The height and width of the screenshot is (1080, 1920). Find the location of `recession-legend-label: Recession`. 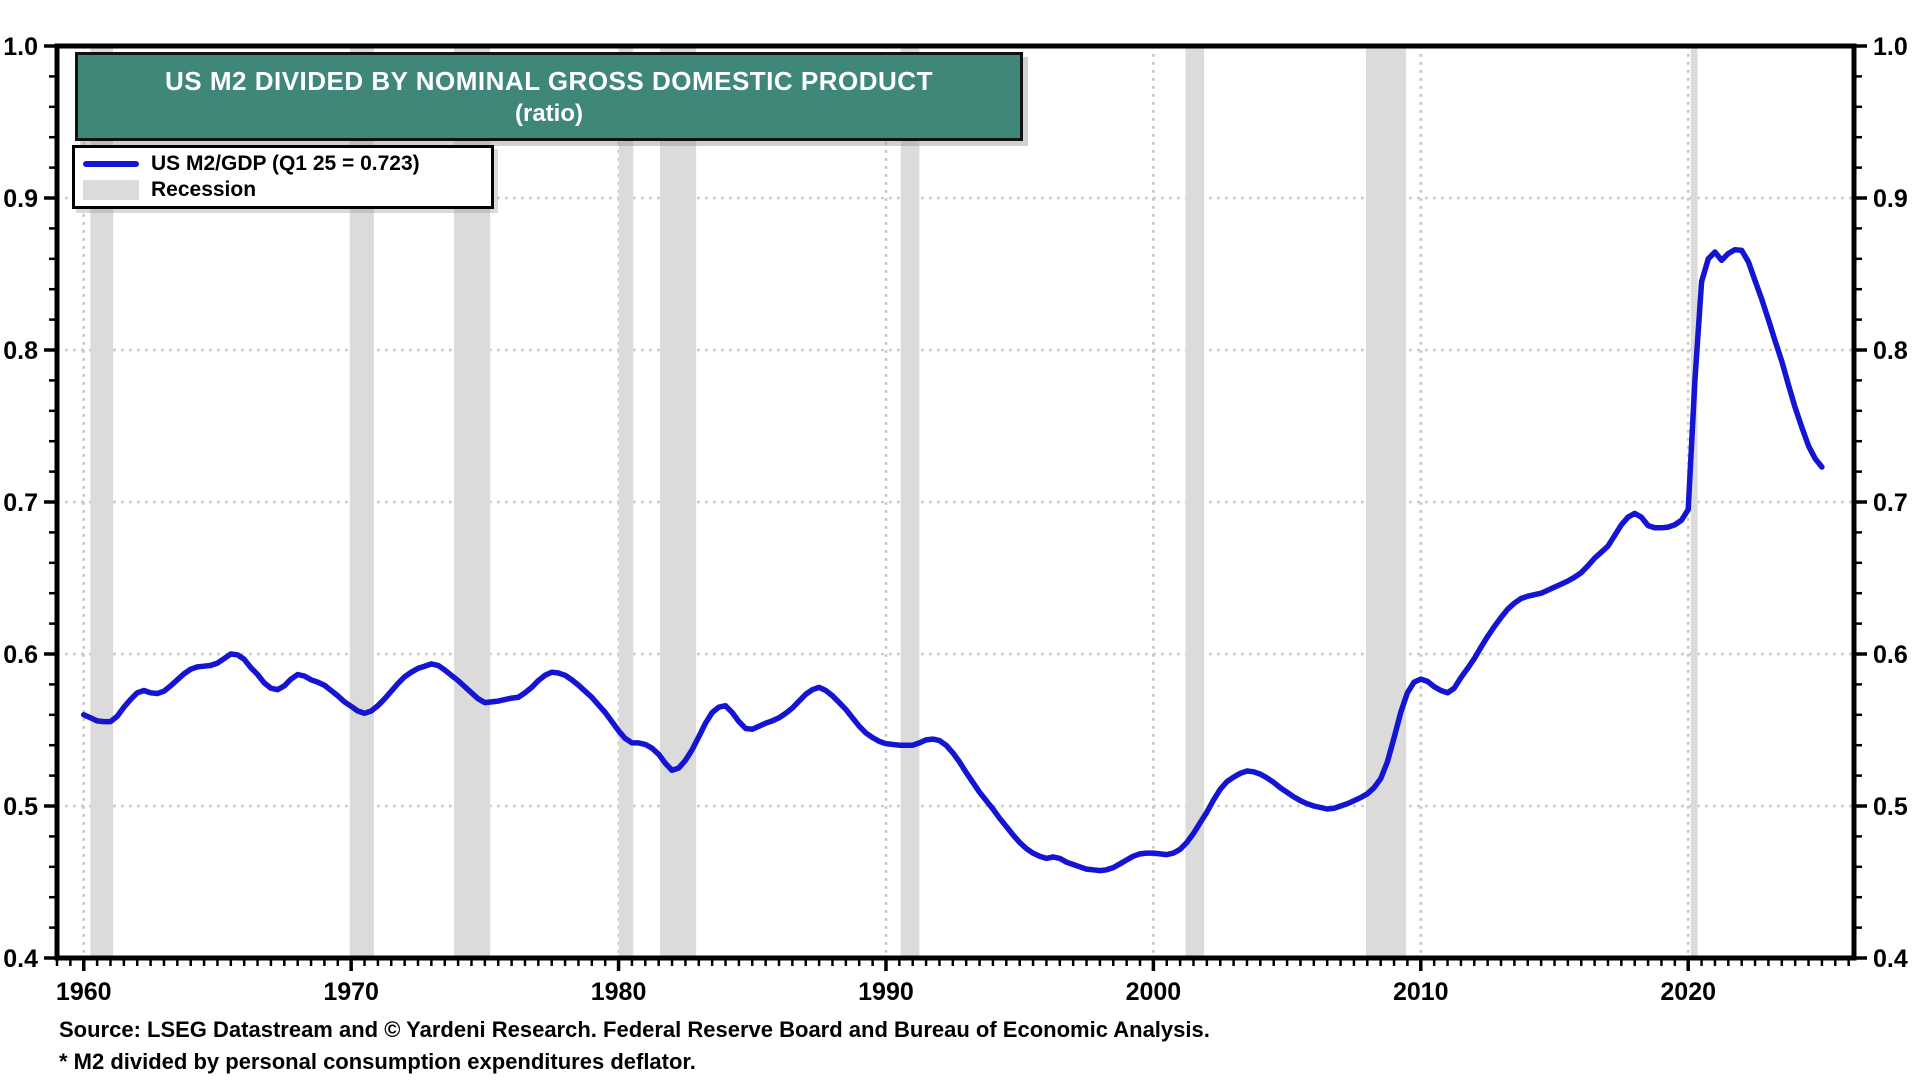

recession-legend-label: Recession is located at coordinates (204, 190).